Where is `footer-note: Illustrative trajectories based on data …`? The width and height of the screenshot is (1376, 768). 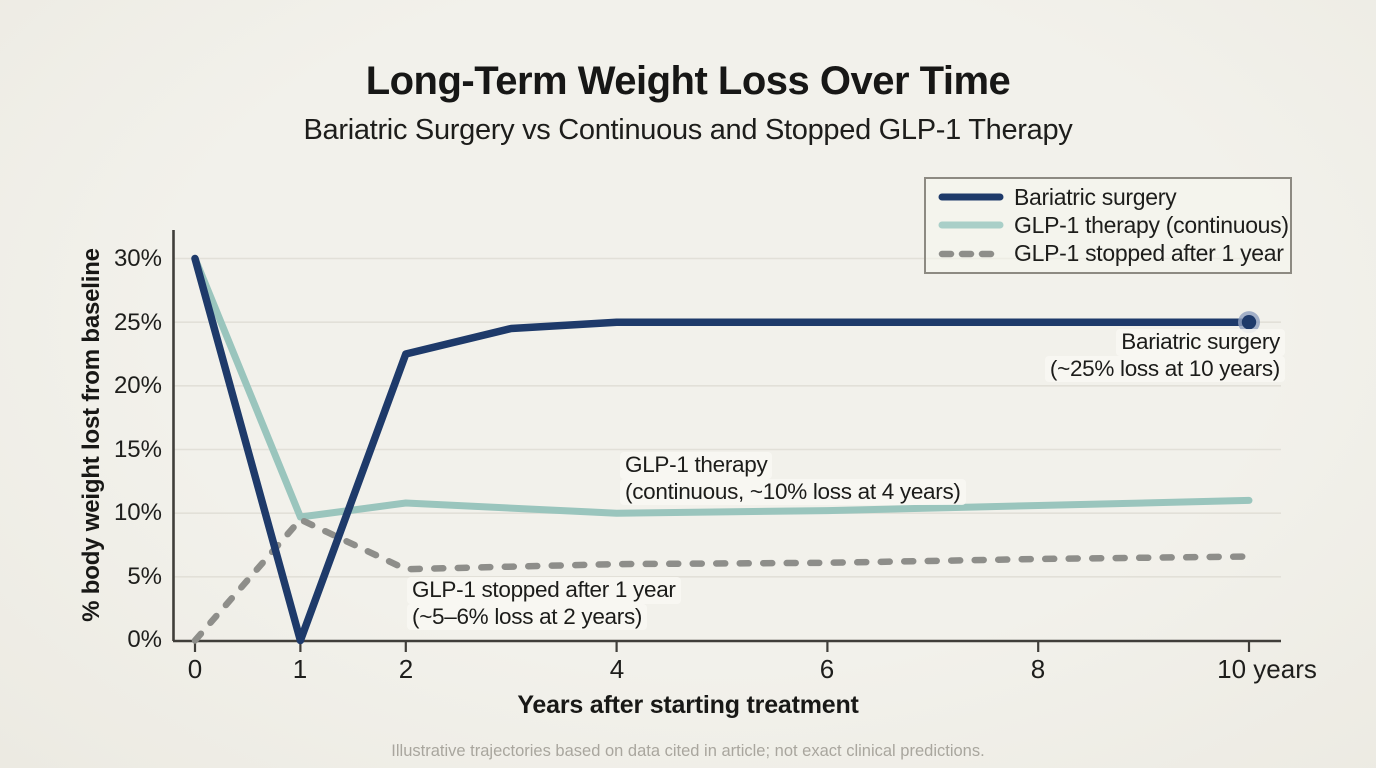
footer-note: Illustrative trajectories based on data … is located at coordinates (688, 751).